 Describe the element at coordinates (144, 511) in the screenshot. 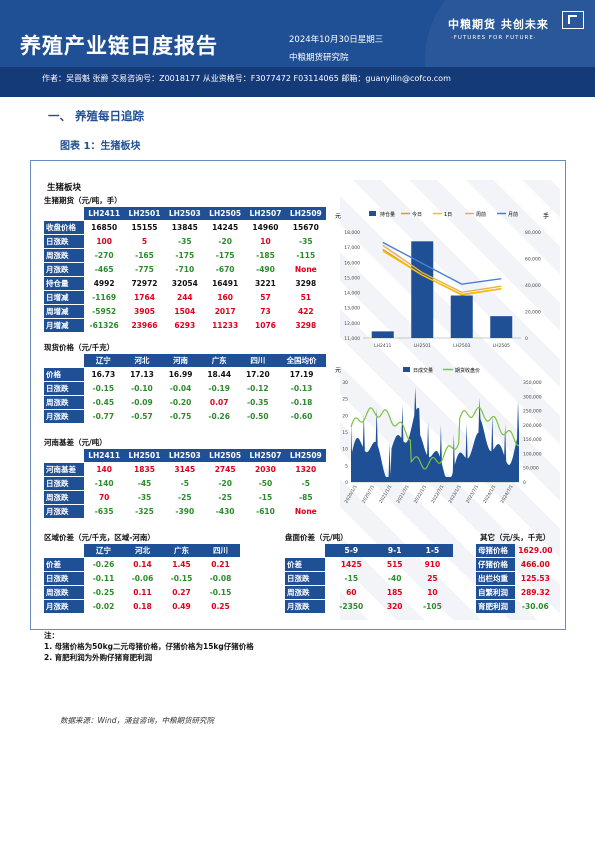

I see `table-cell: -325` at that location.